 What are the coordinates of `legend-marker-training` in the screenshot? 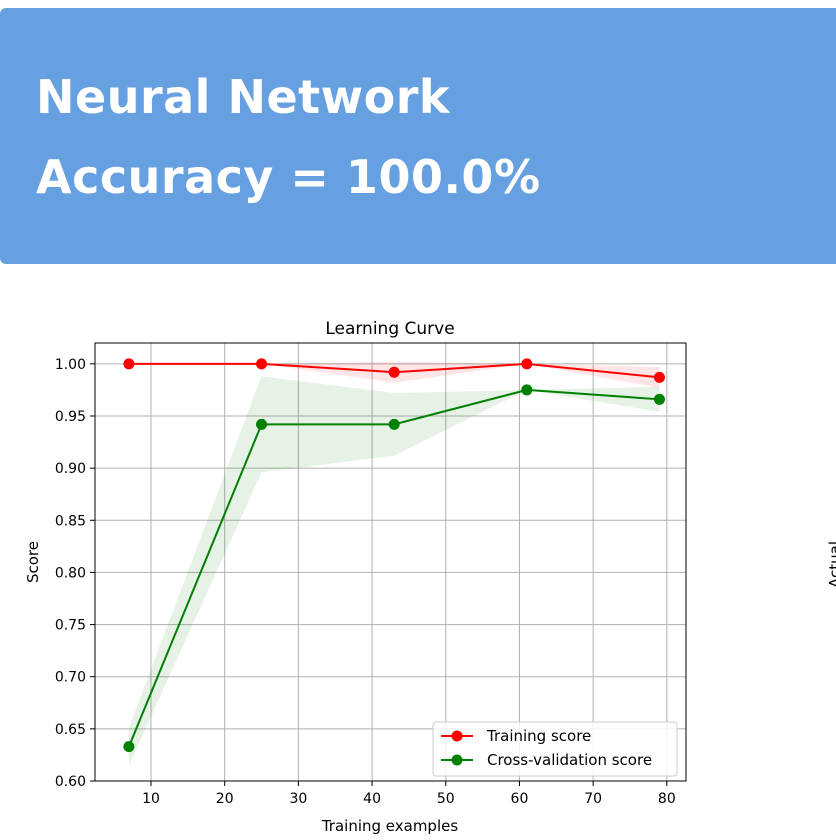 It's located at (457, 736).